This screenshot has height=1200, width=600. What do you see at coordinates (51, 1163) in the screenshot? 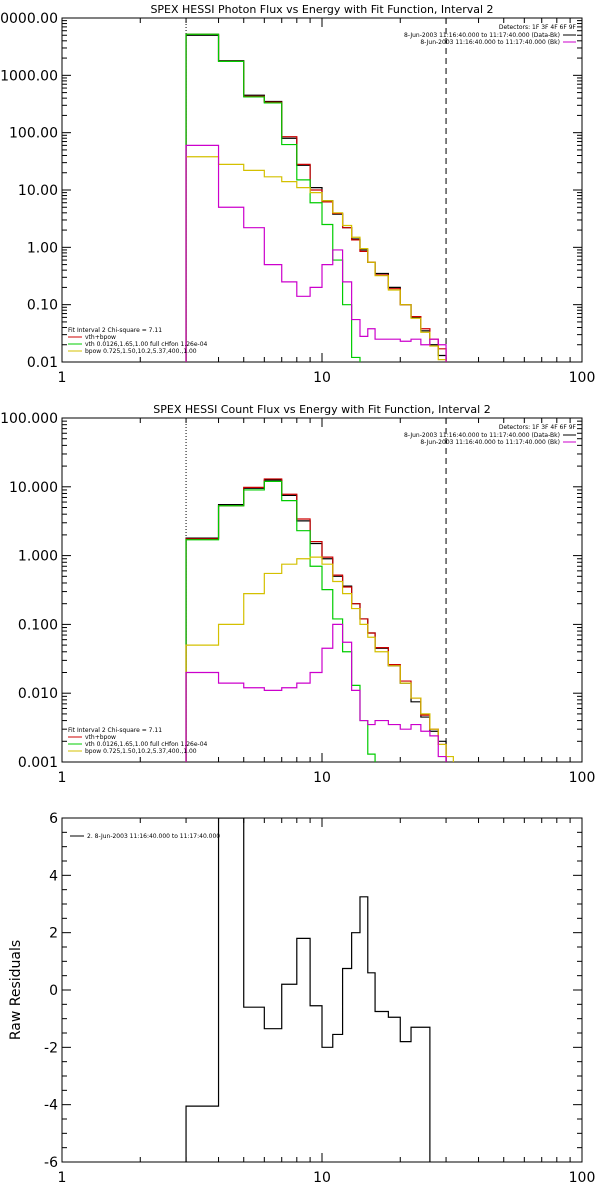
I see `y-tick-label: -6` at bounding box center [51, 1163].